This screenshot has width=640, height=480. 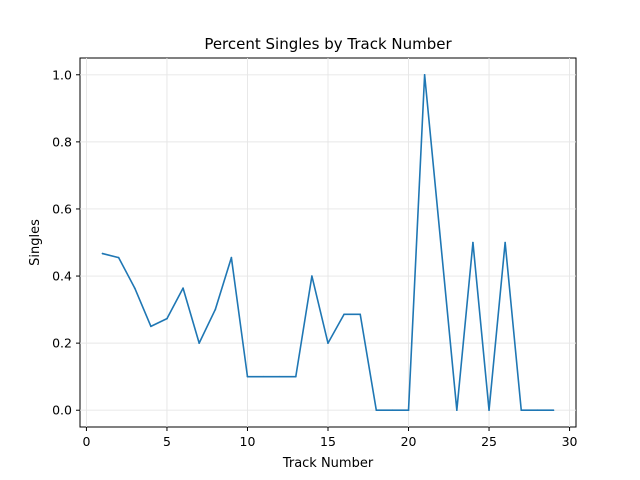 What do you see at coordinates (328, 463) in the screenshot?
I see `x-axis-label: Track Number` at bounding box center [328, 463].